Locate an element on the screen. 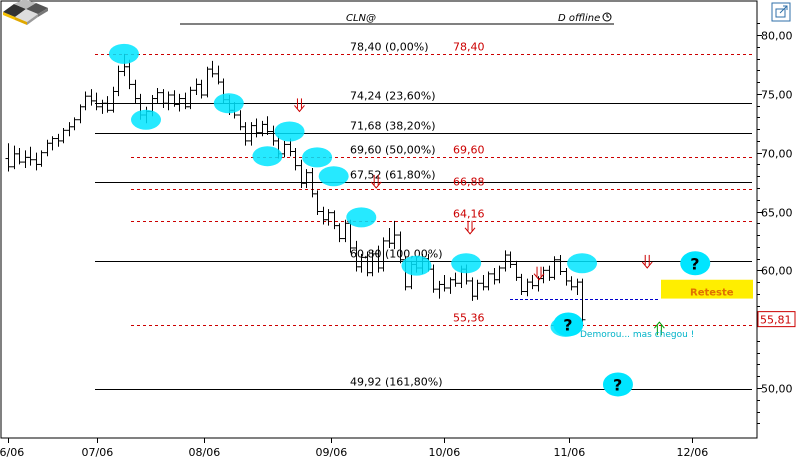  x-tick-label: 06/06 is located at coordinates (12, 452).